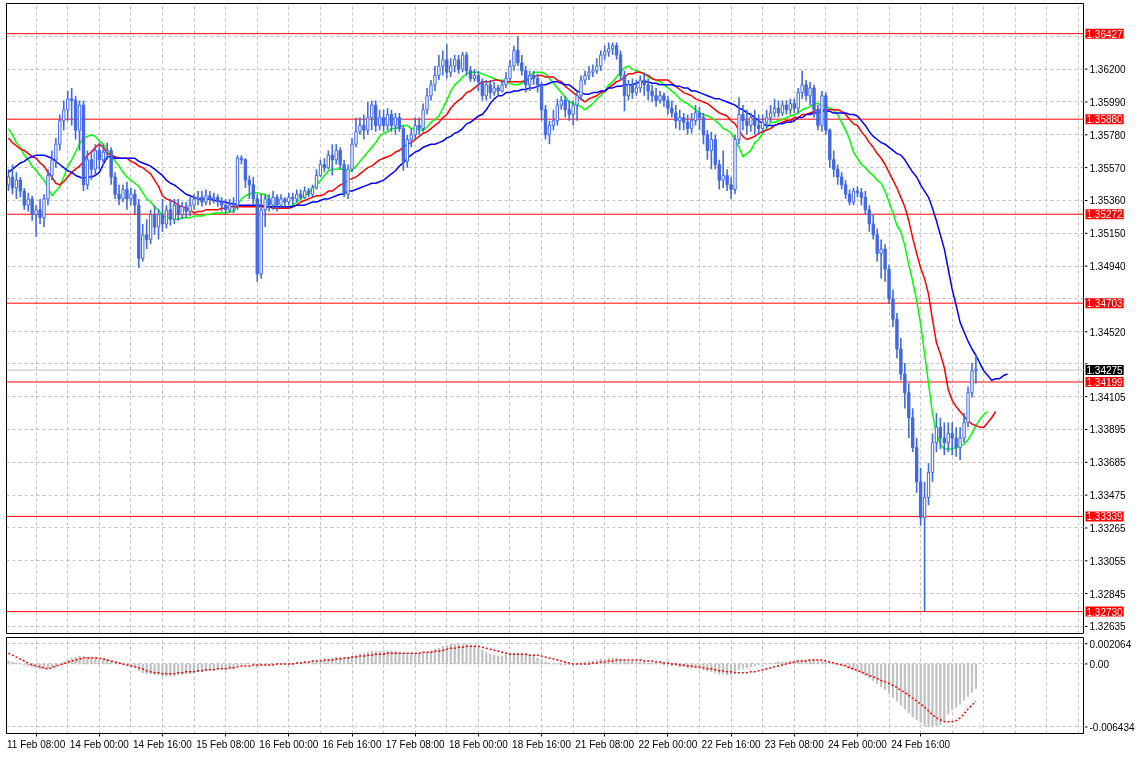  Describe the element at coordinates (1105, 120) in the screenshot. I see `ref-line-label: 1.35880` at that location.